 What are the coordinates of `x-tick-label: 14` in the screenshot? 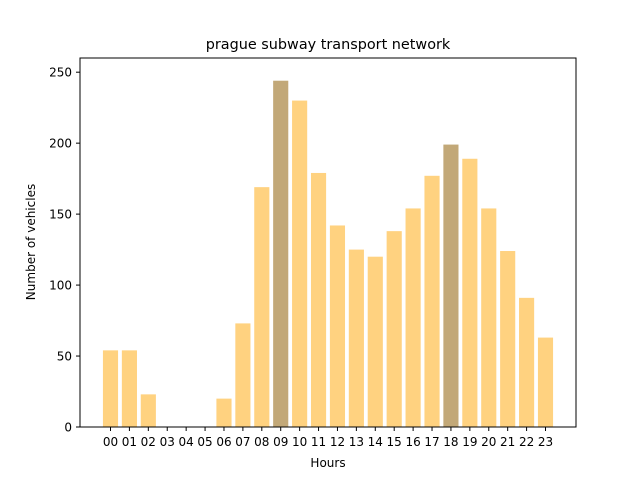 It's located at (375, 442).